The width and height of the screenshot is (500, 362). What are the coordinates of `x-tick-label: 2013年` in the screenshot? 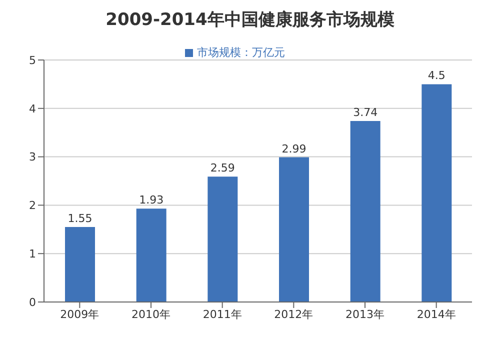 It's located at (365, 314).